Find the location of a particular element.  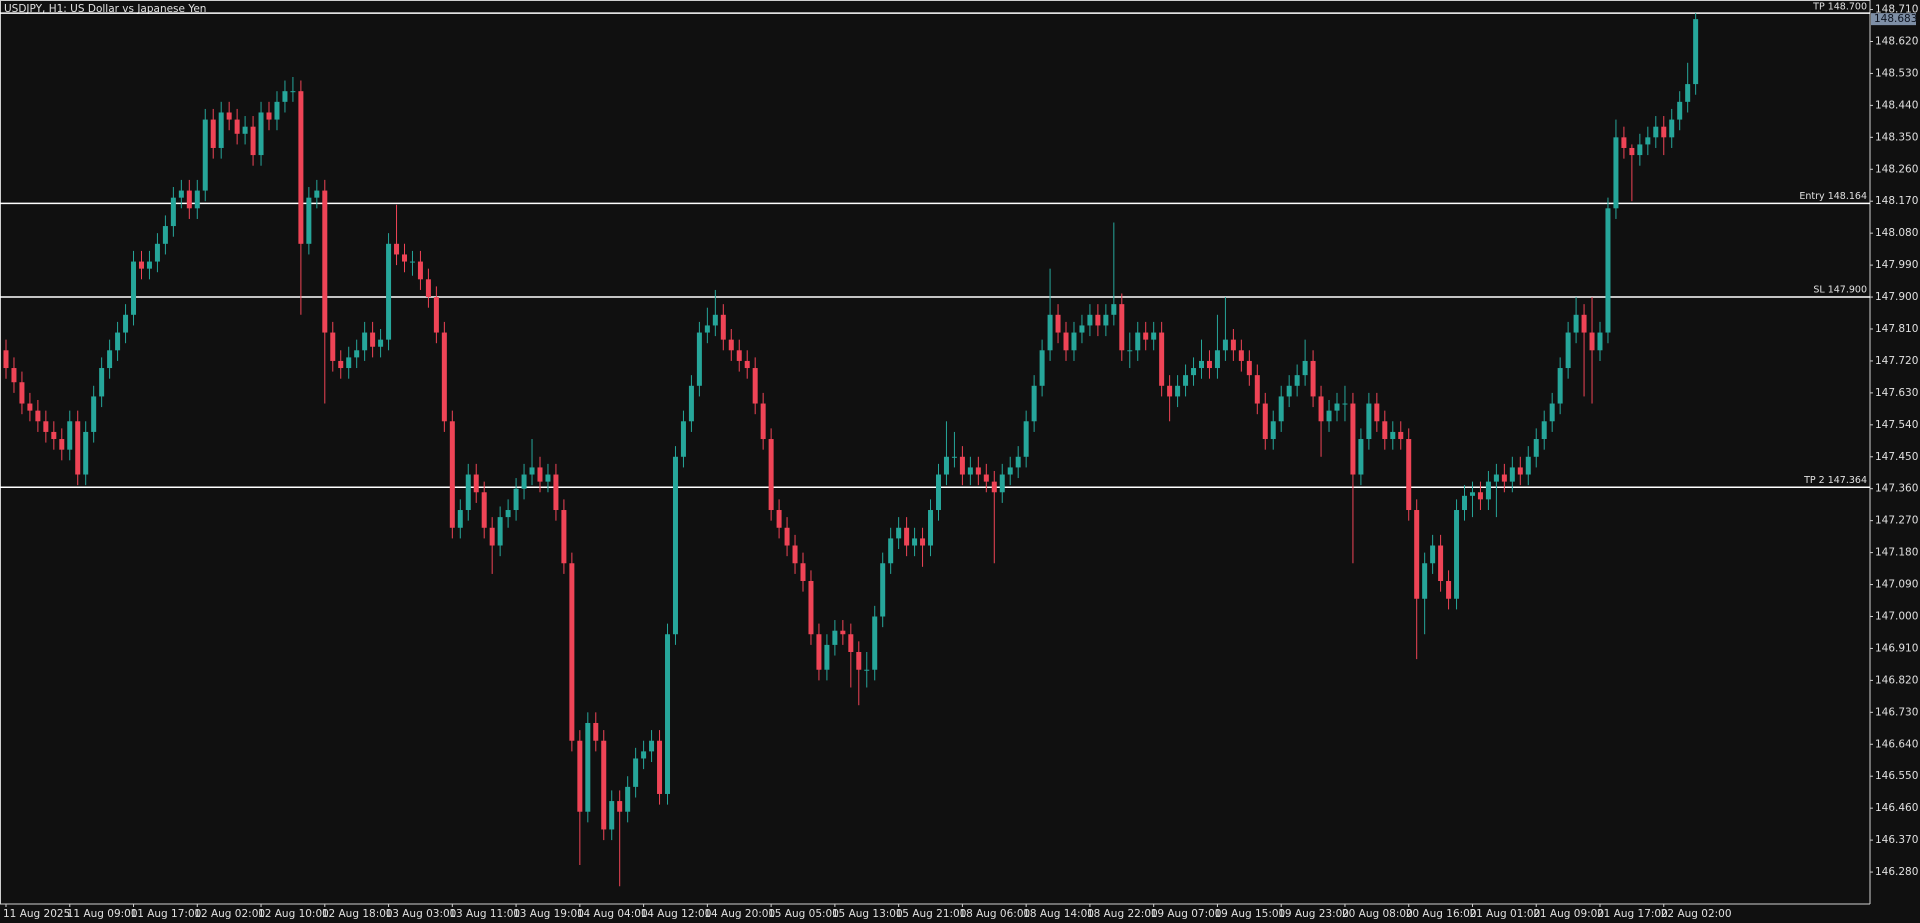

price-box is located at coordinates (1893, 19).